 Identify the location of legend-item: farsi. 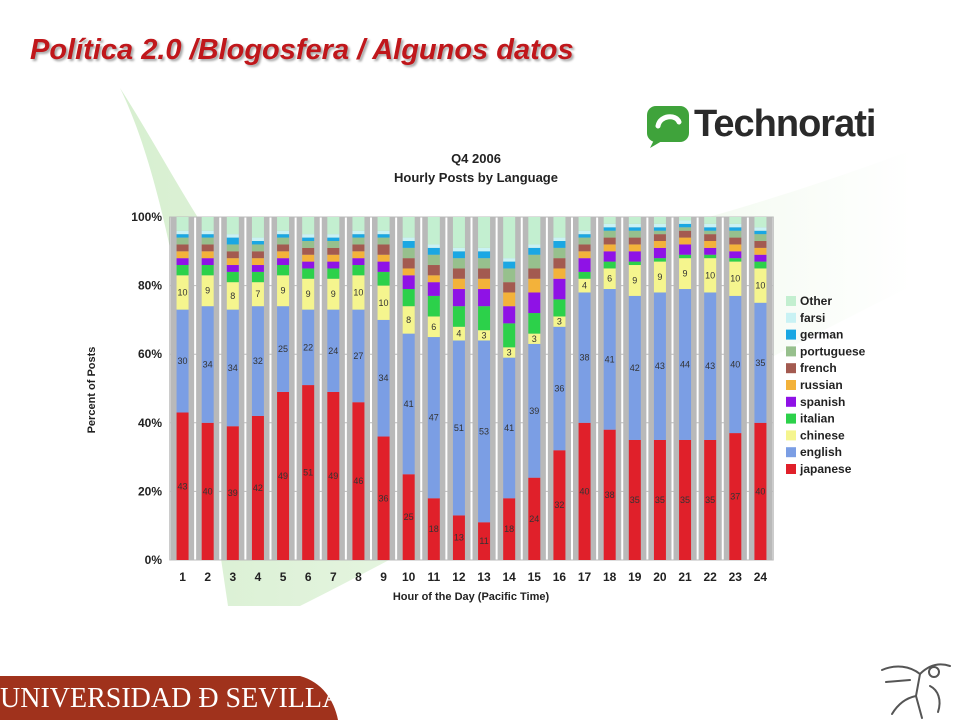
(805, 318).